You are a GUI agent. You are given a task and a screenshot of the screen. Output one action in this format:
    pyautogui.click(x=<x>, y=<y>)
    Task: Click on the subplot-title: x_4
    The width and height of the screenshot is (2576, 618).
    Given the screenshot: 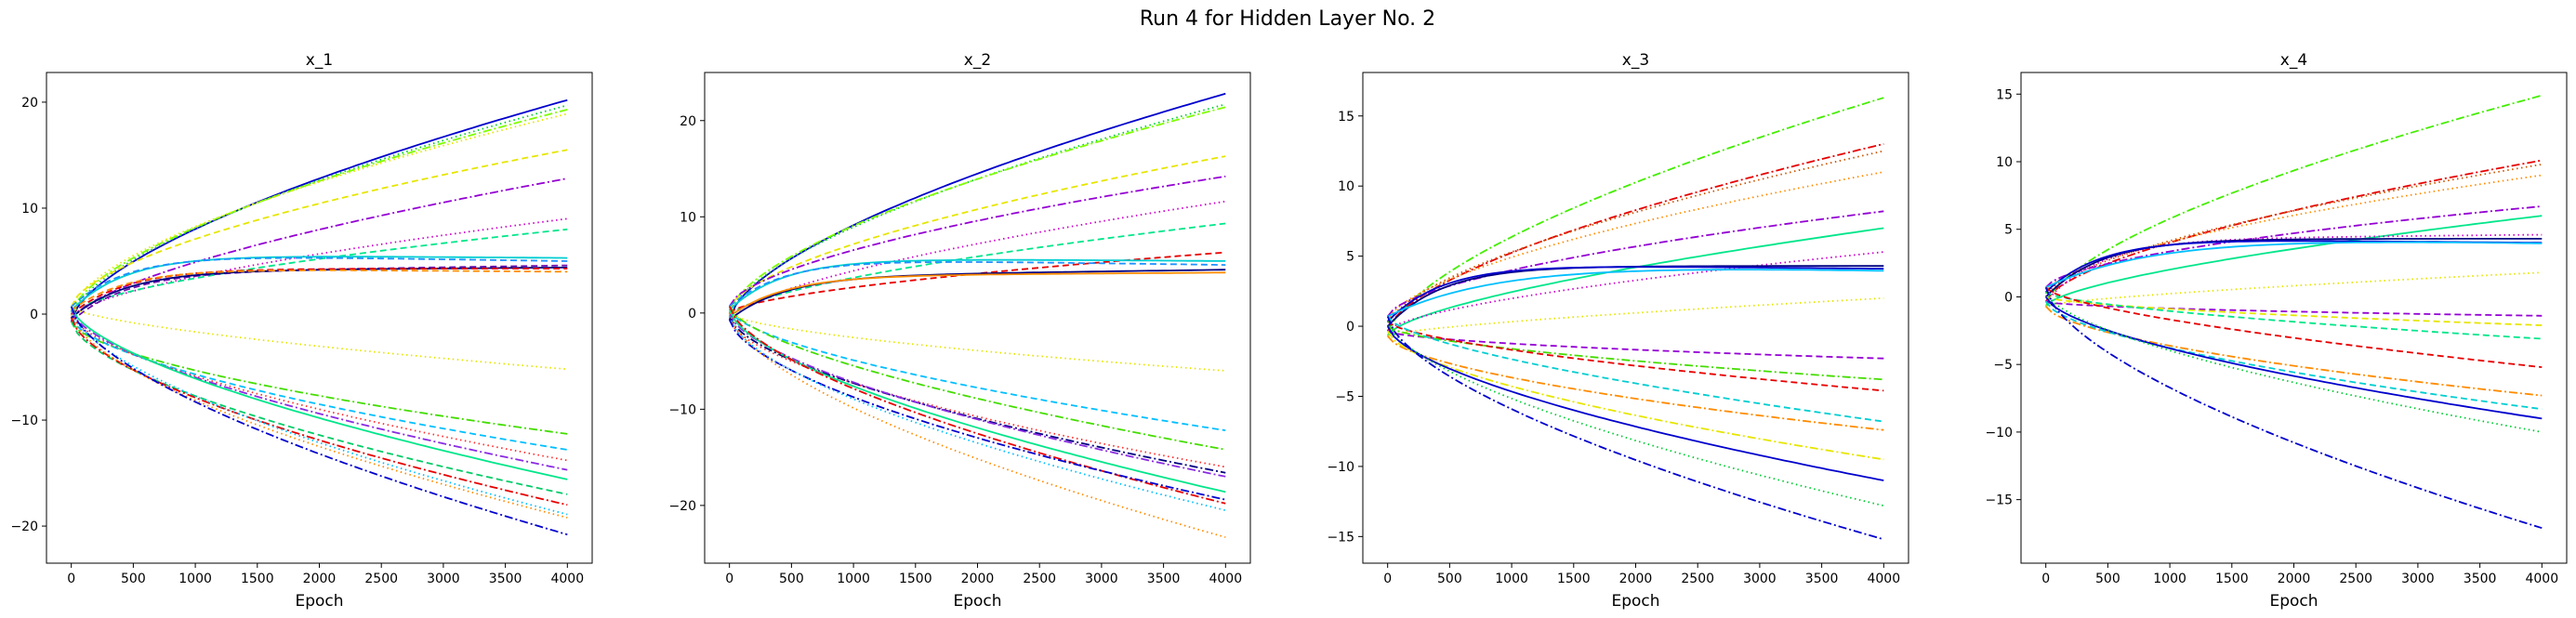 What is the action you would take?
    pyautogui.click(x=2293, y=60)
    